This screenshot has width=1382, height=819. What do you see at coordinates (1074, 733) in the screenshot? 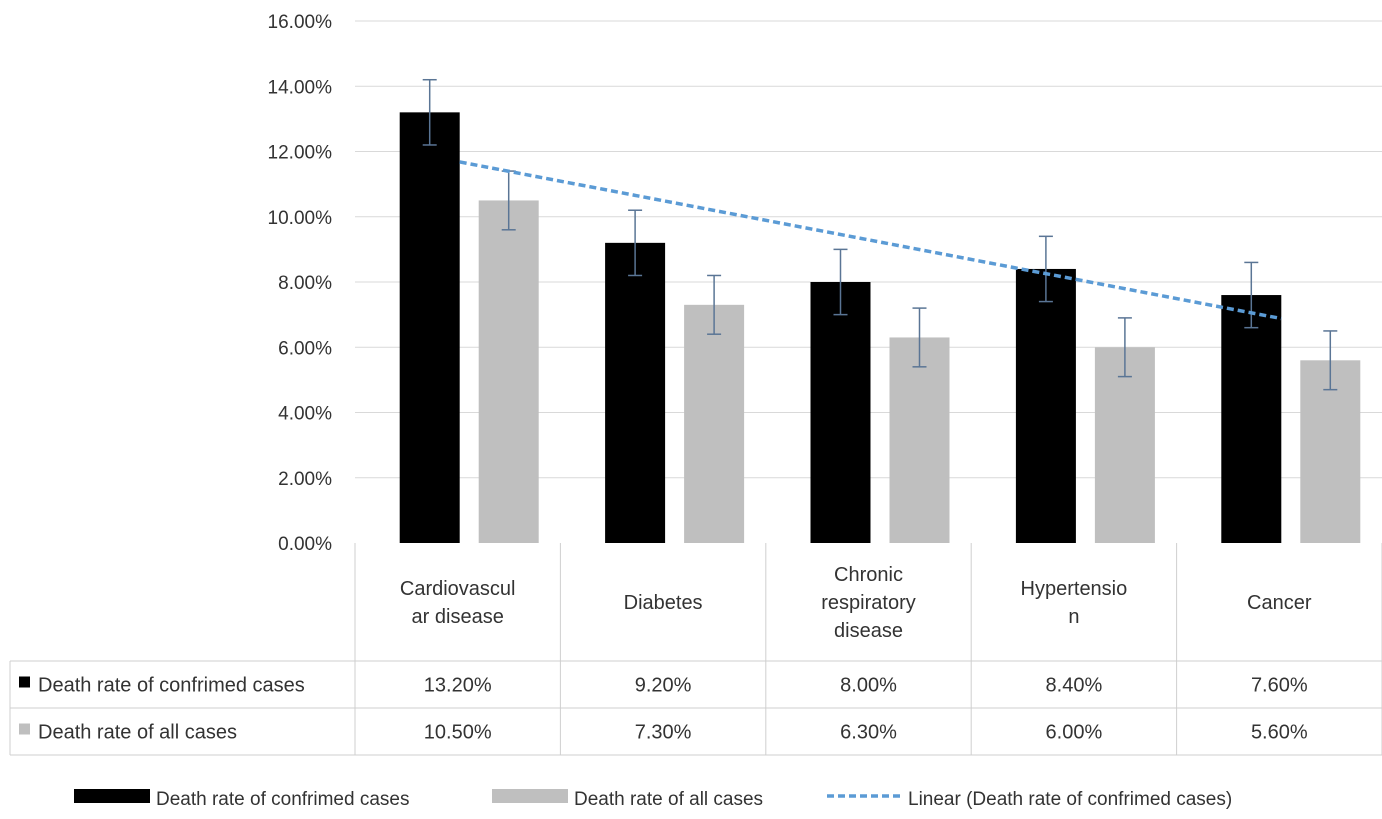
I see `table-cell-value: 6.00%` at bounding box center [1074, 733].